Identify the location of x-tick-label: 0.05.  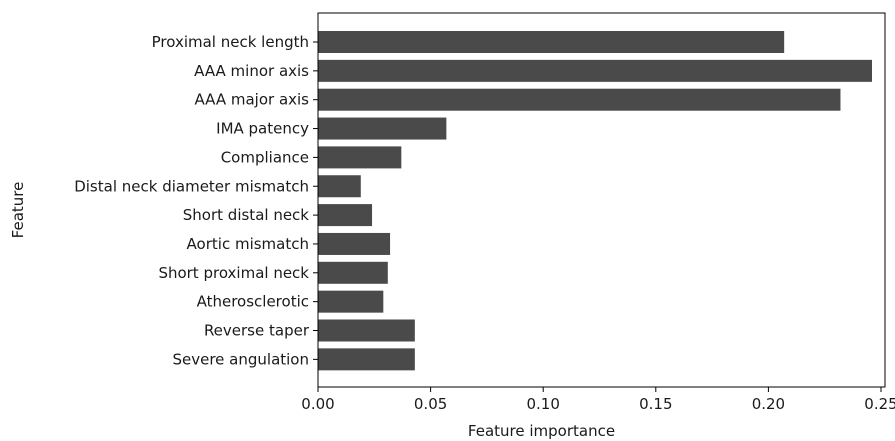
(430, 404).